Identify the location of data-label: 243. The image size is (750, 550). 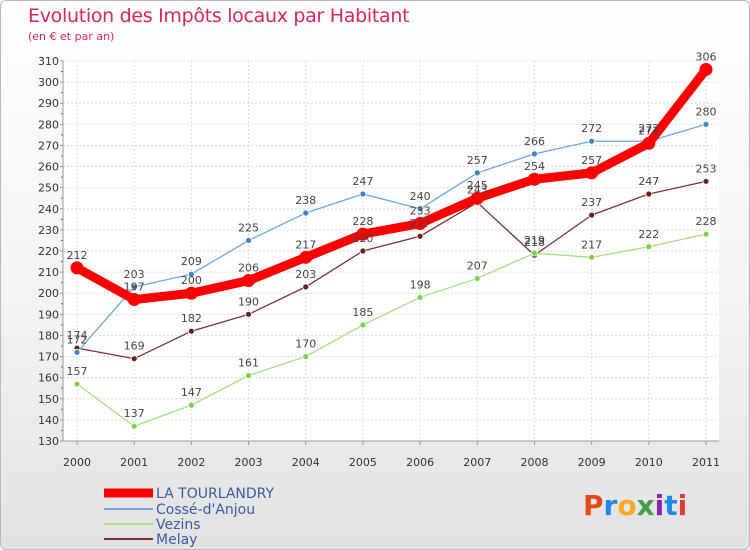
(477, 189).